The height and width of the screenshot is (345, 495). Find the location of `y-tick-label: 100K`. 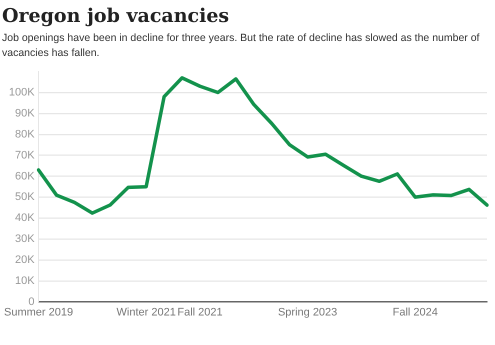

y-tick-label: 100K is located at coordinates (22, 92).